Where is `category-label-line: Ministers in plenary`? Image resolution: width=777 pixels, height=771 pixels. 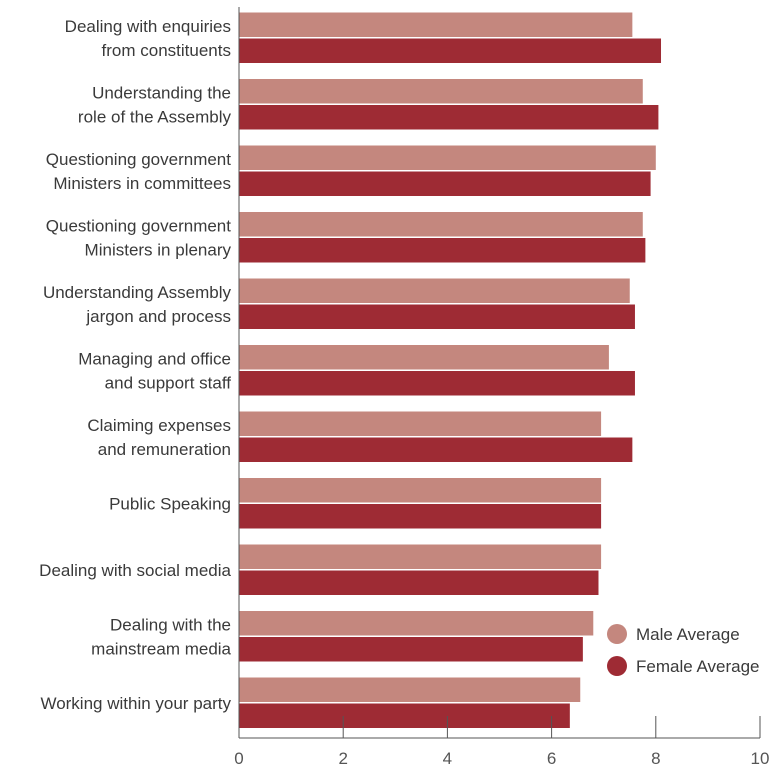 category-label-line: Ministers in plenary is located at coordinates (158, 249).